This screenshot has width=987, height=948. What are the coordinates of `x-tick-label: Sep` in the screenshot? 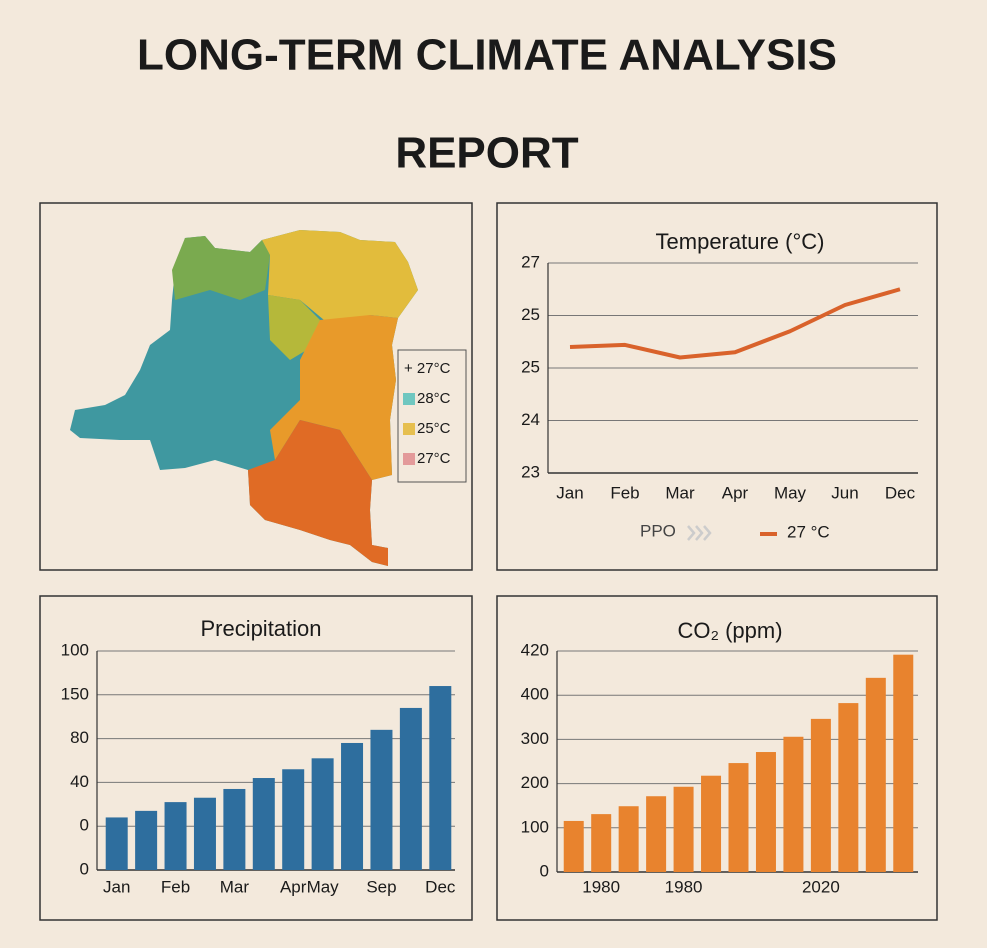 It's located at (381, 886).